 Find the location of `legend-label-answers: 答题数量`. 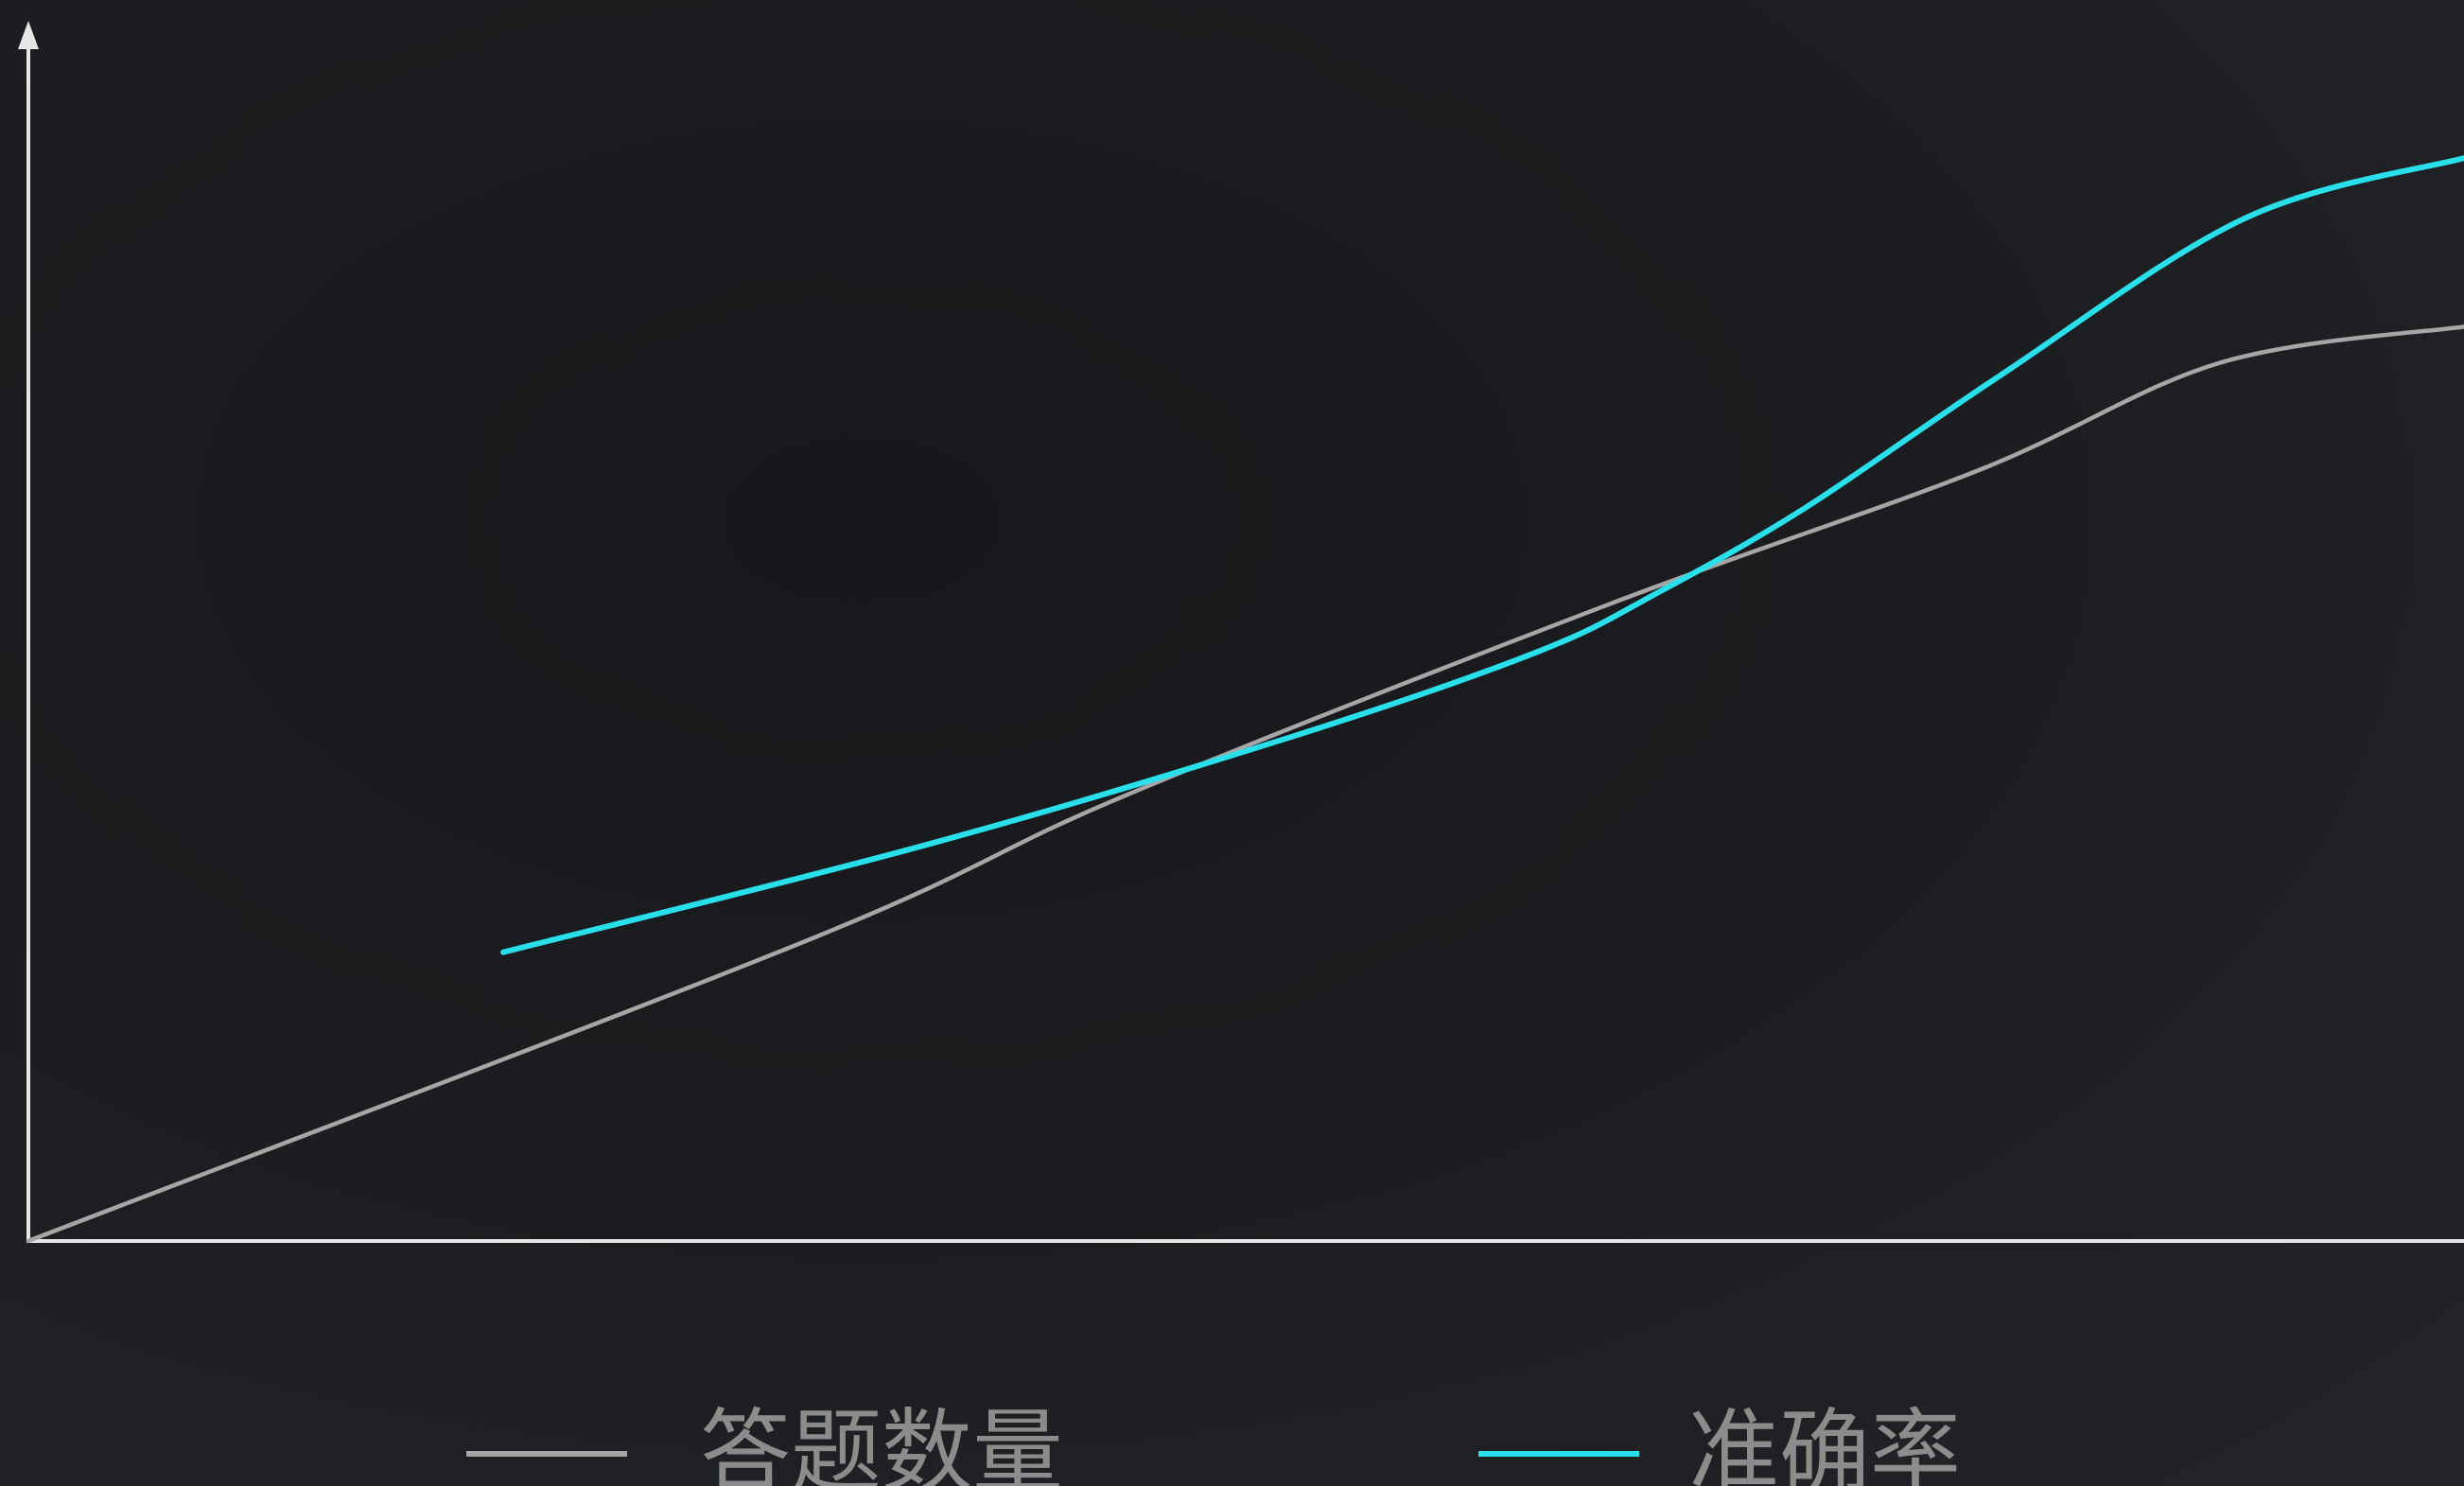

legend-label-answers: 答题数量 is located at coordinates (881, 1442).